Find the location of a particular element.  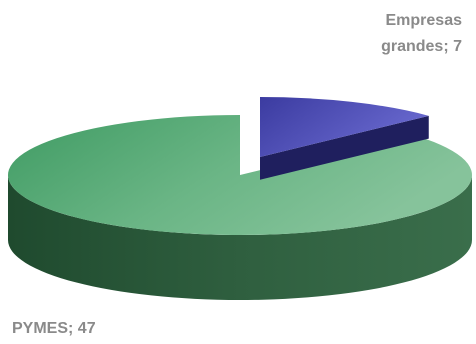

pie-slice-empresas-grandes is located at coordinates (344, 127).